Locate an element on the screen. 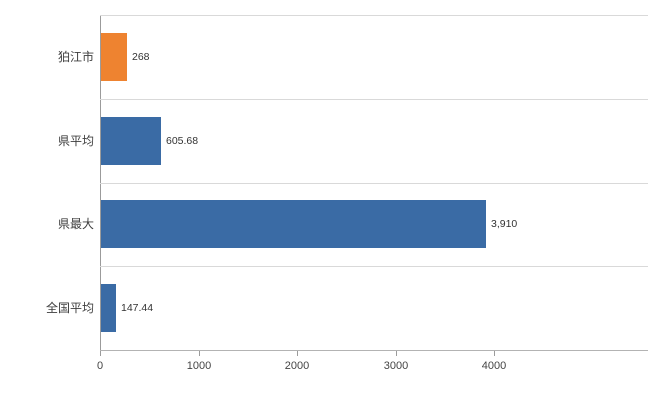 The image size is (650, 400). value-label: 3,910 is located at coordinates (504, 224).